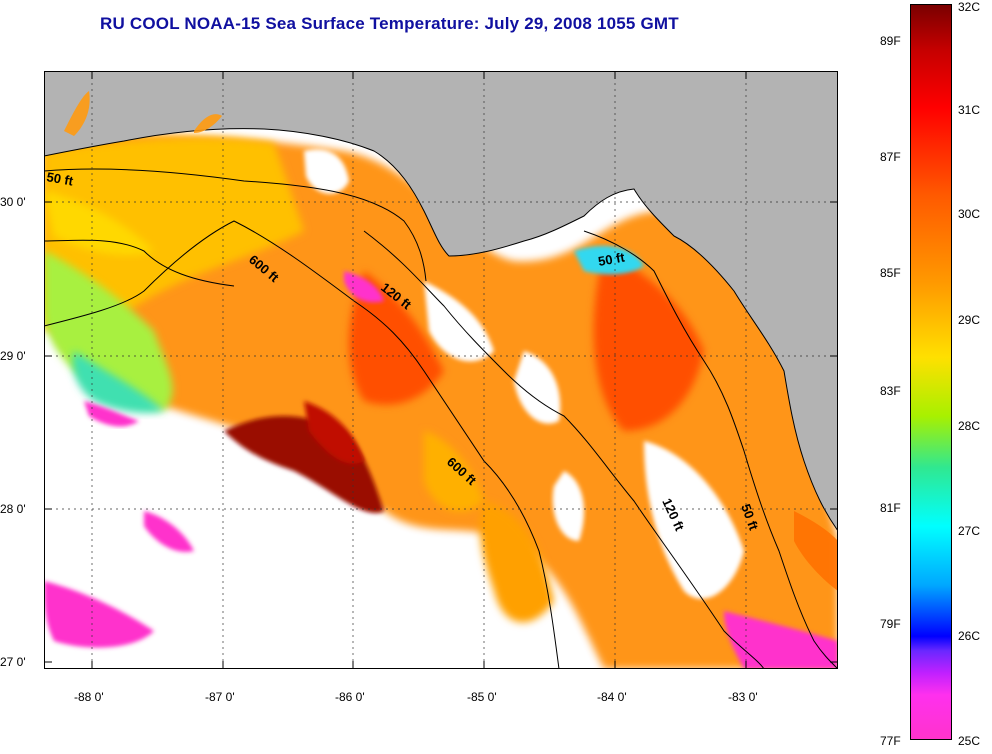 The height and width of the screenshot is (754, 992). What do you see at coordinates (13, 202) in the screenshot?
I see `lat-tick-label: 30 0'` at bounding box center [13, 202].